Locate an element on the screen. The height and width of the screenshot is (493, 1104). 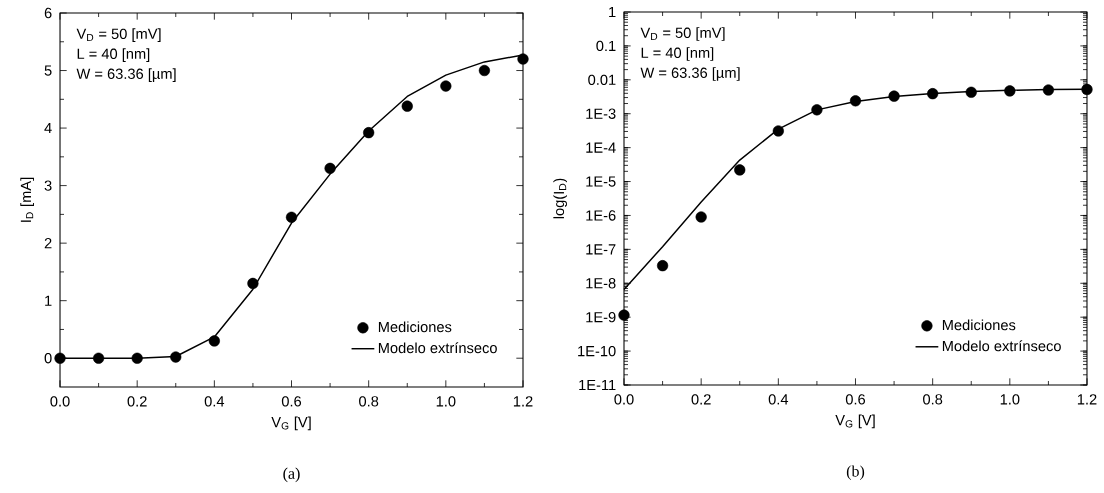
y-tick-label: 4 is located at coordinates (48, 128).